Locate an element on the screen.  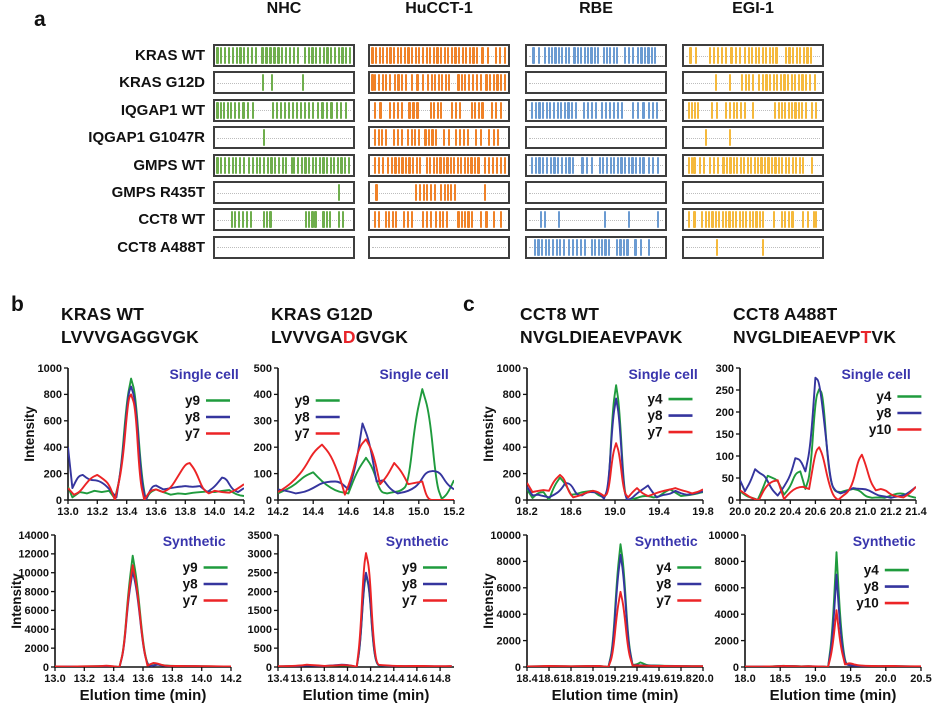
x-tick-label: 14.8 is located at coordinates (439, 679).